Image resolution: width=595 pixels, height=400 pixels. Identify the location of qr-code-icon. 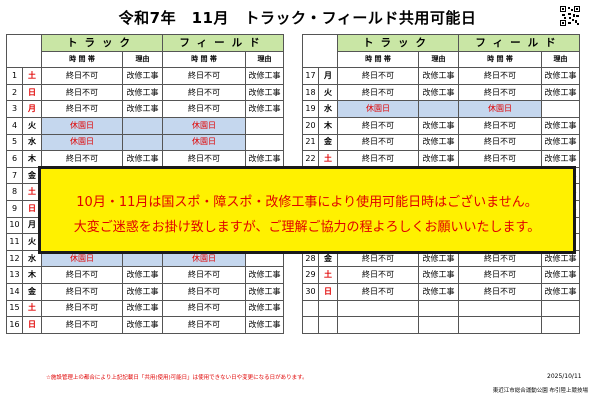
(570, 16).